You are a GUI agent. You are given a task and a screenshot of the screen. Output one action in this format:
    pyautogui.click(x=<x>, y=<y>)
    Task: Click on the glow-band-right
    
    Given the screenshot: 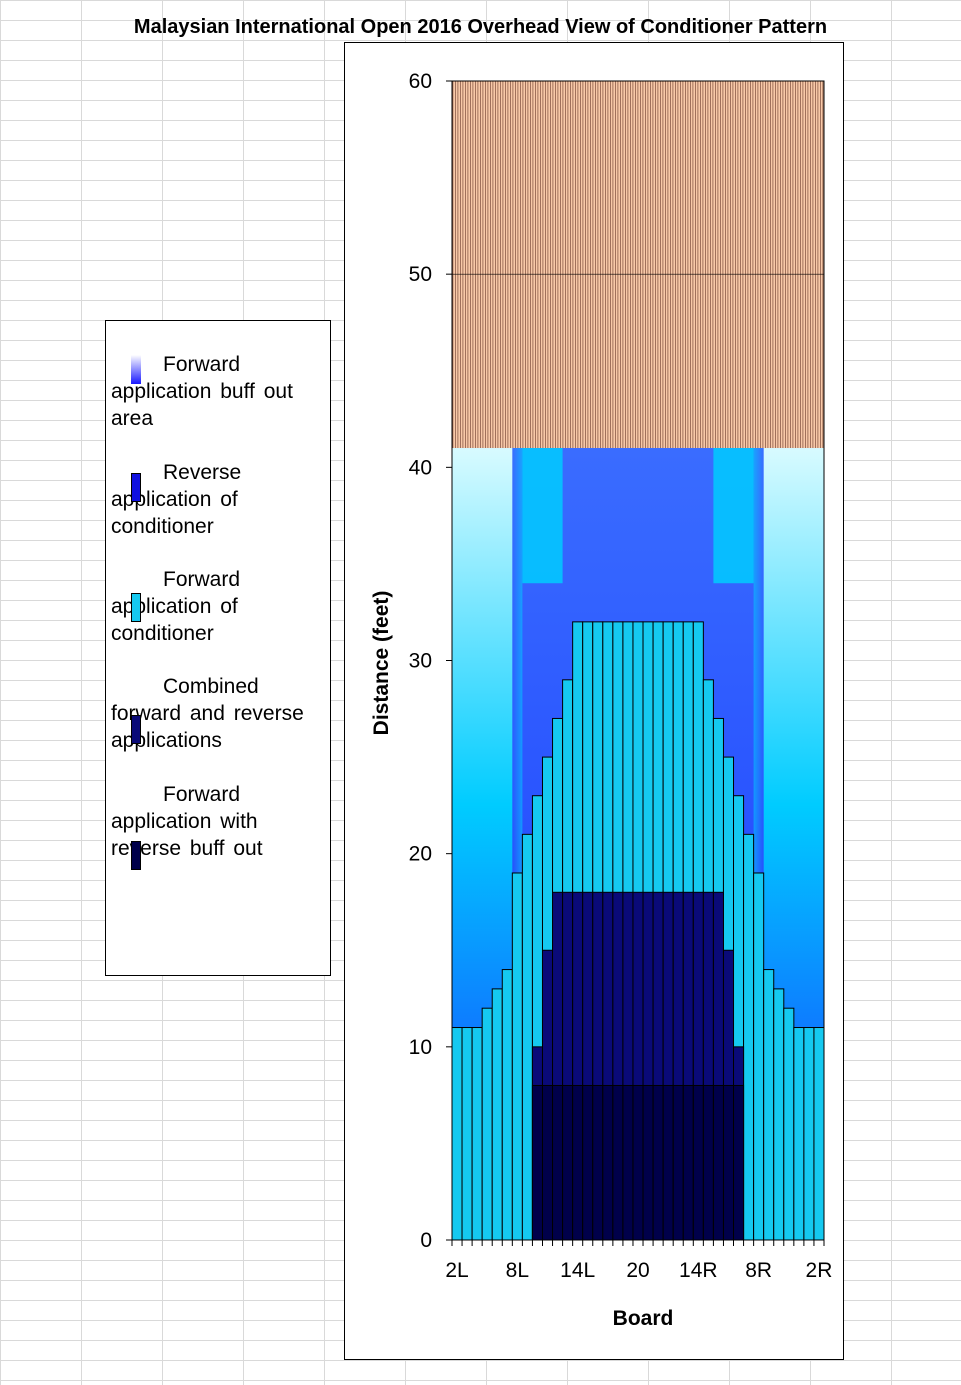 What is the action you would take?
    pyautogui.click(x=758, y=844)
    